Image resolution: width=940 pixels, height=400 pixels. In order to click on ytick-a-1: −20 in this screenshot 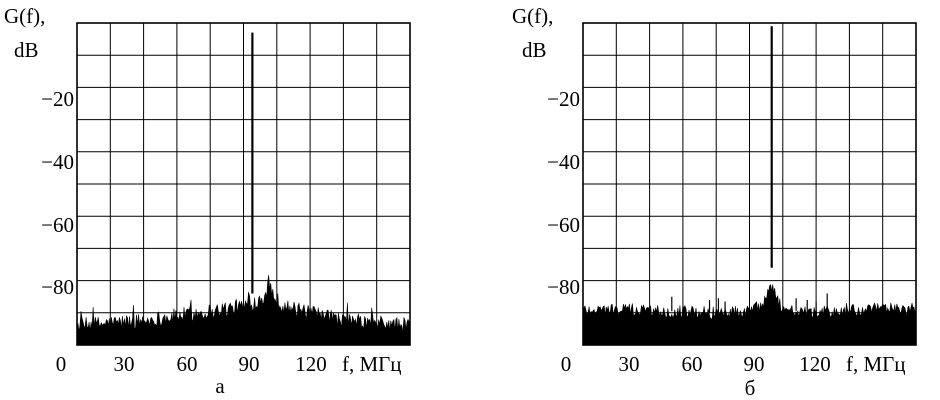, I will do `click(57, 99)`.